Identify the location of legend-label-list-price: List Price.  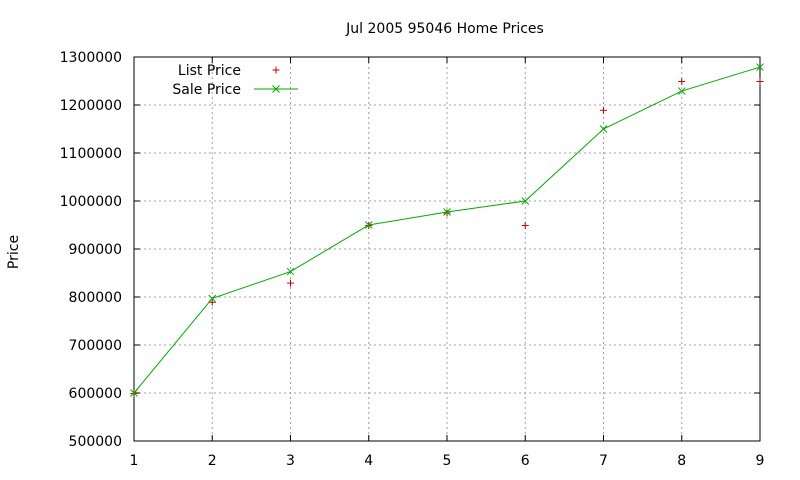
(209, 71).